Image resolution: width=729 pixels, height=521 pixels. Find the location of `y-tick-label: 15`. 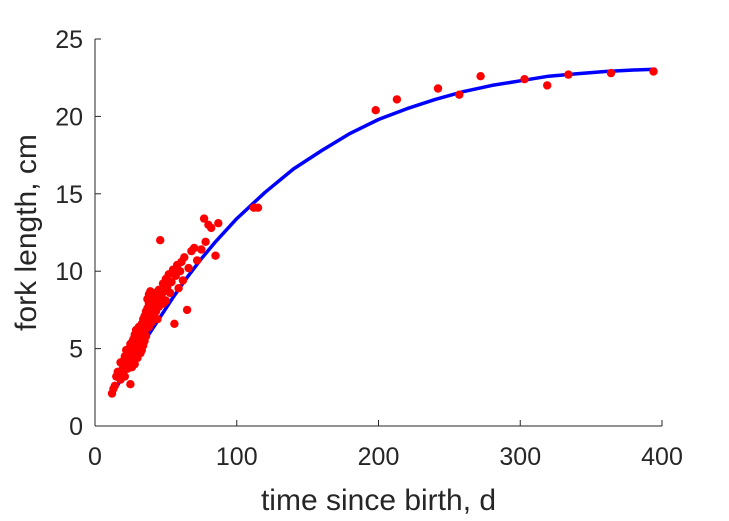

y-tick-label: 15 is located at coordinates (69, 195).